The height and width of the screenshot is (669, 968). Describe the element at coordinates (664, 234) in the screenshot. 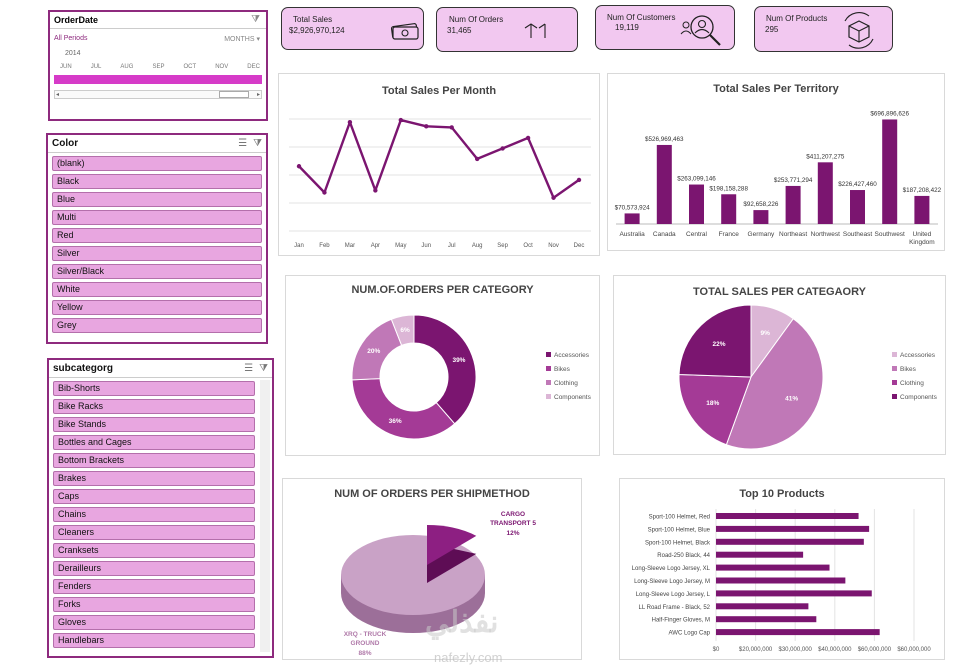

I see `territory-tick-label: Canada` at that location.